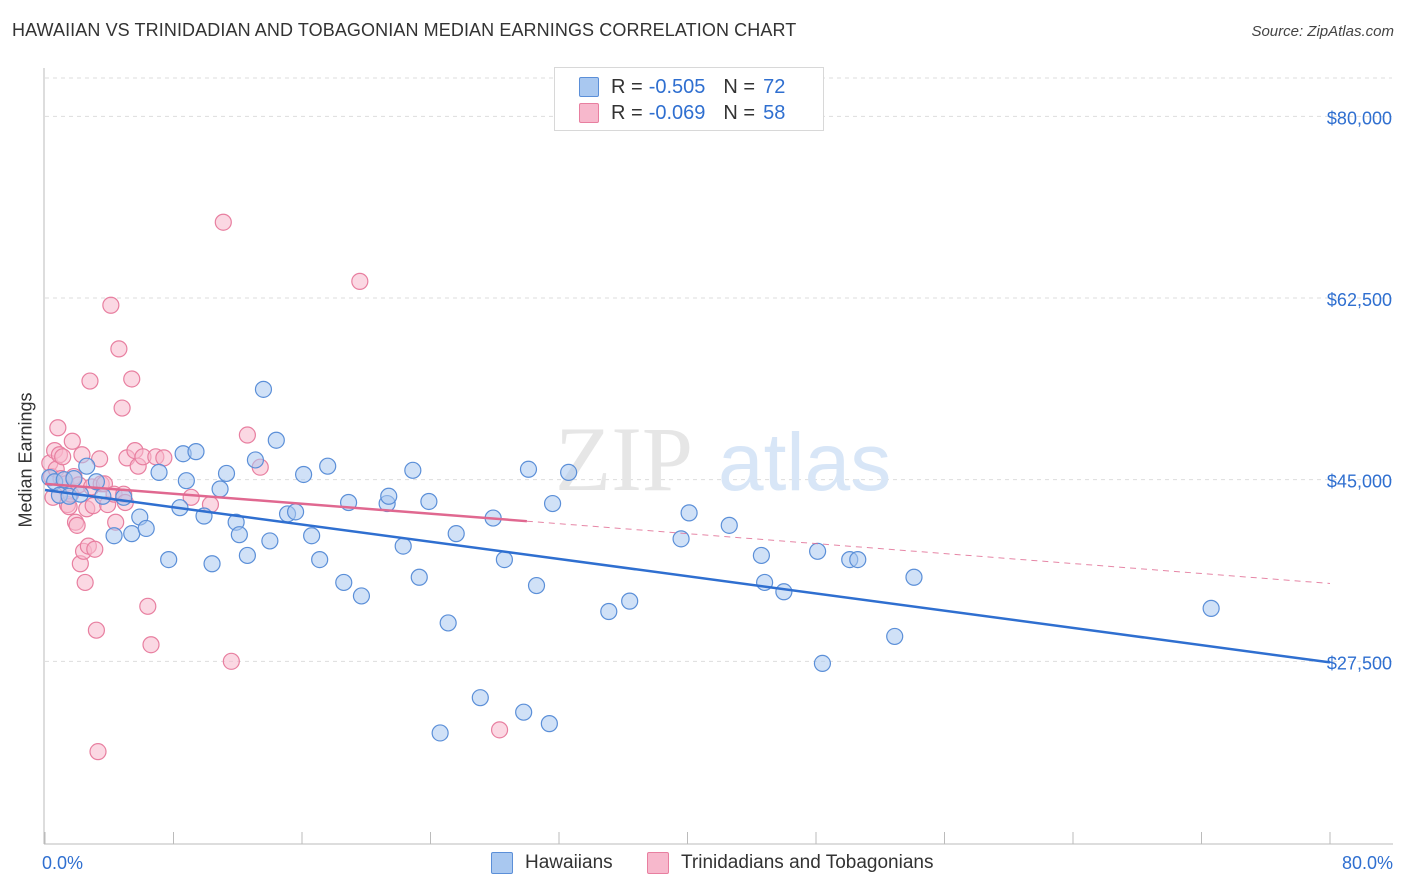 The width and height of the screenshot is (1406, 892). I want to click on trinidadians-trend-extension, so click(928, 552).